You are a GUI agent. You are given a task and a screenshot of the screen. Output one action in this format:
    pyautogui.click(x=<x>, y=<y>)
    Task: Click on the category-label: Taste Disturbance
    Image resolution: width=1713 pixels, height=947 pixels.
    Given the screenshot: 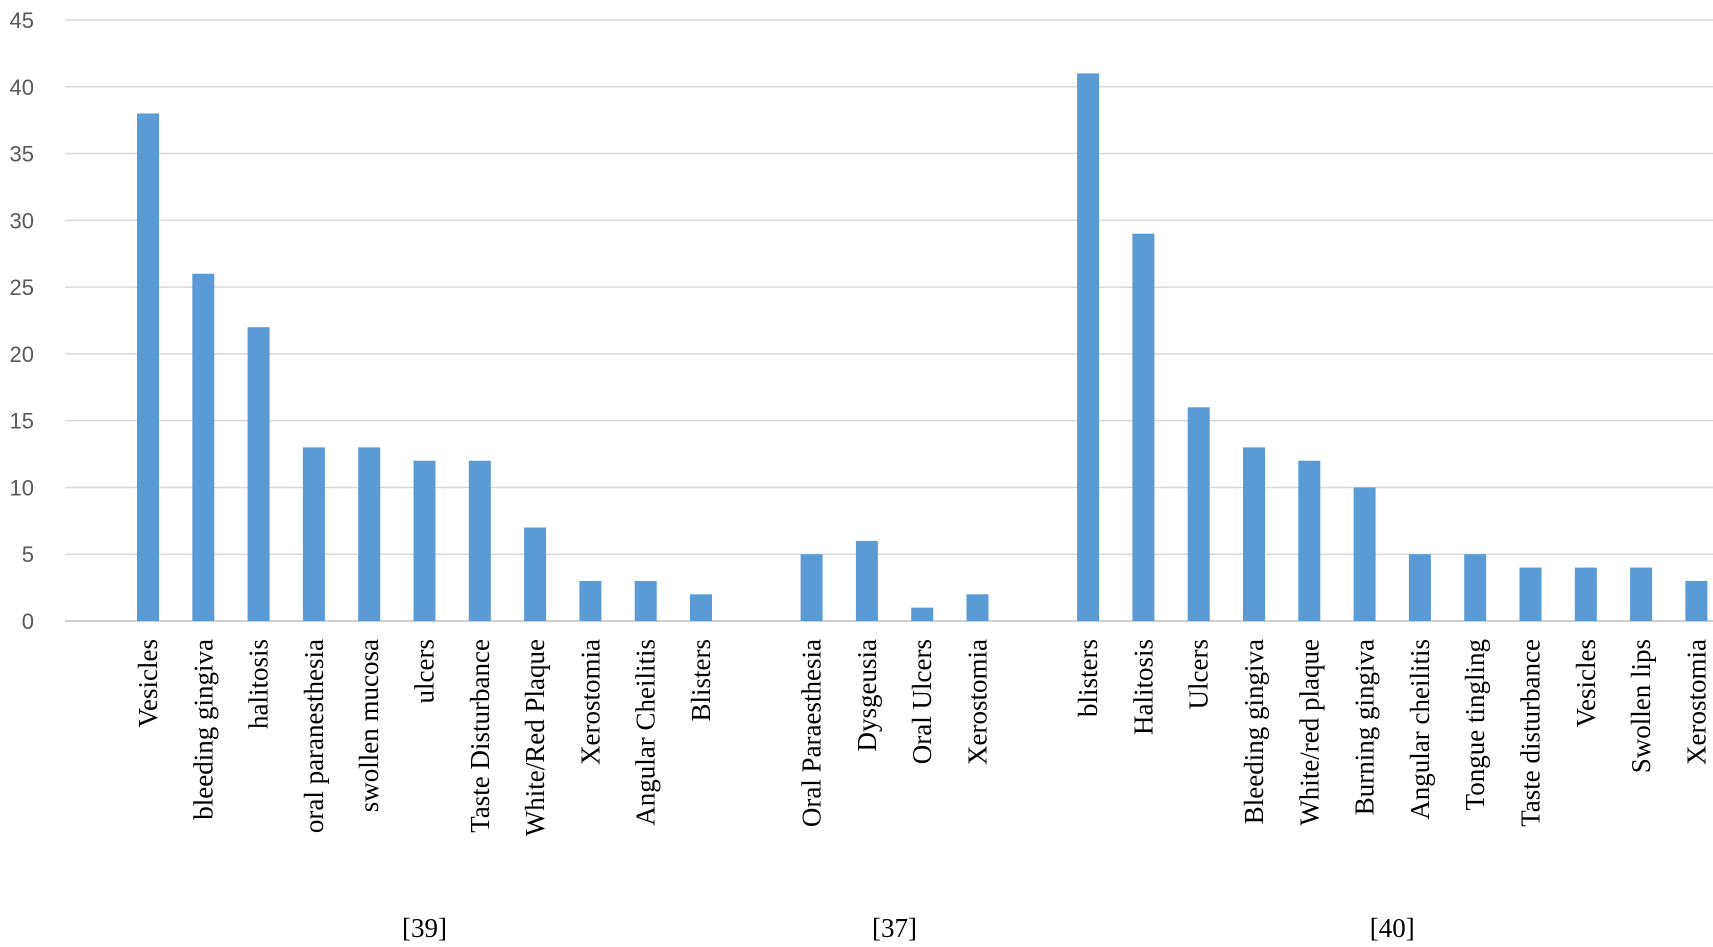 What is the action you would take?
    pyautogui.click(x=480, y=736)
    